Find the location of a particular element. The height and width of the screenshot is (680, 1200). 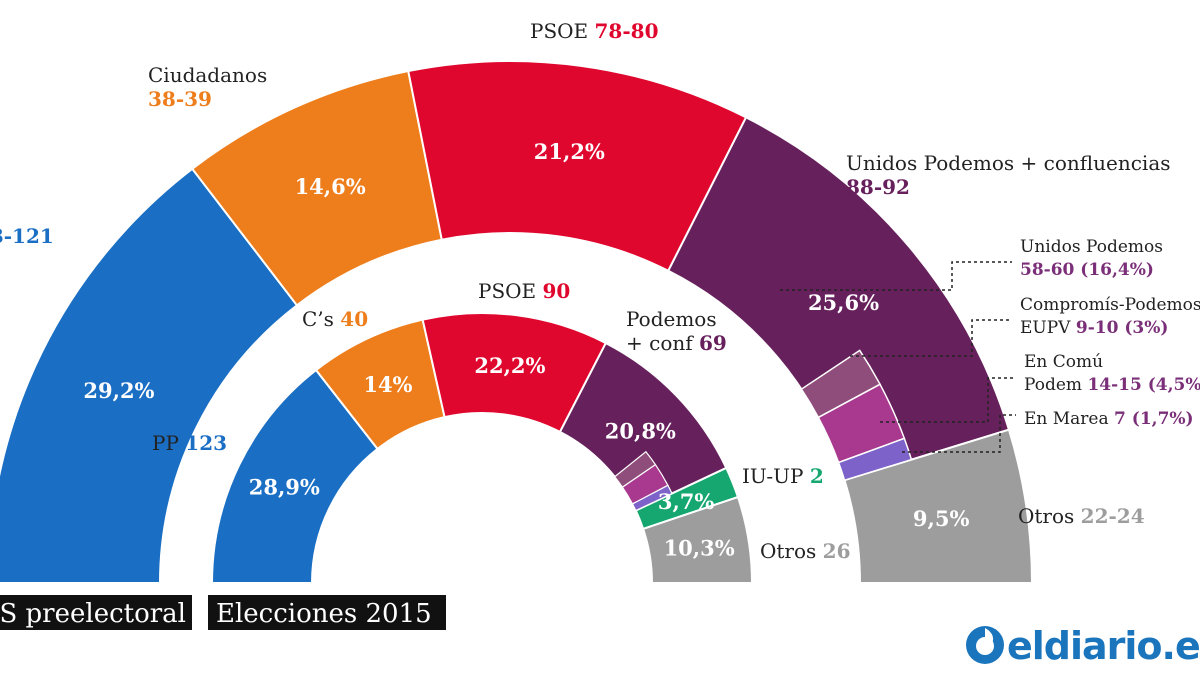

inner-pct-psoe: 22,2% is located at coordinates (509, 365).